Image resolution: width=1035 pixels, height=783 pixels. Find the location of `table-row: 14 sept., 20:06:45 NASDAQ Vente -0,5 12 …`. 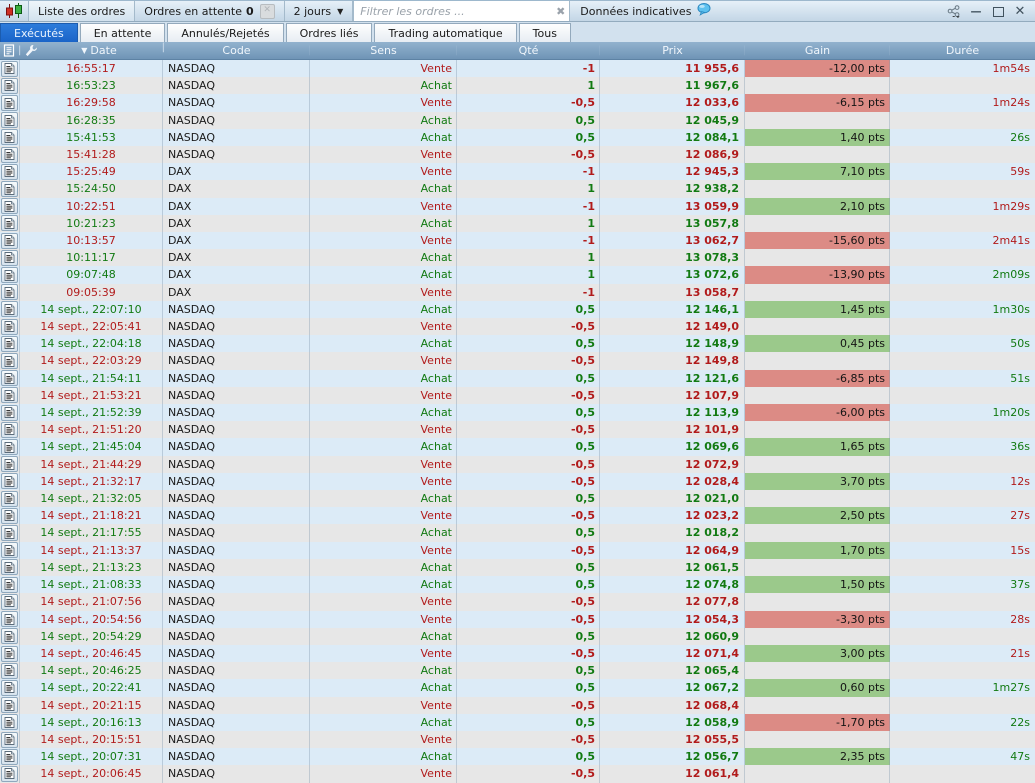

table-row: 14 sept., 20:06:45 NASDAQ Vente -0,5 12 … is located at coordinates (517, 774).